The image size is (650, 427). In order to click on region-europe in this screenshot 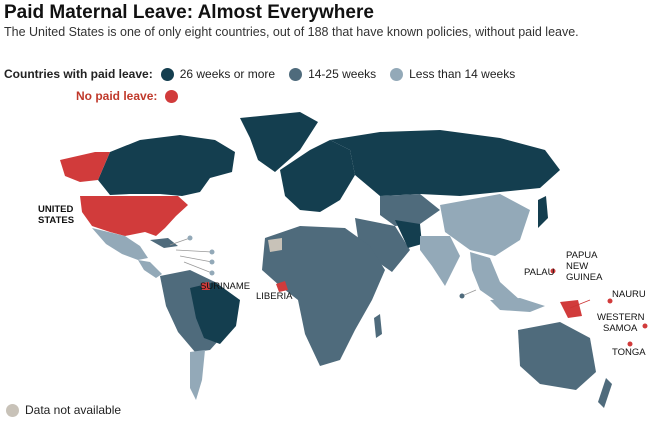, I will do `click(317, 176)`.